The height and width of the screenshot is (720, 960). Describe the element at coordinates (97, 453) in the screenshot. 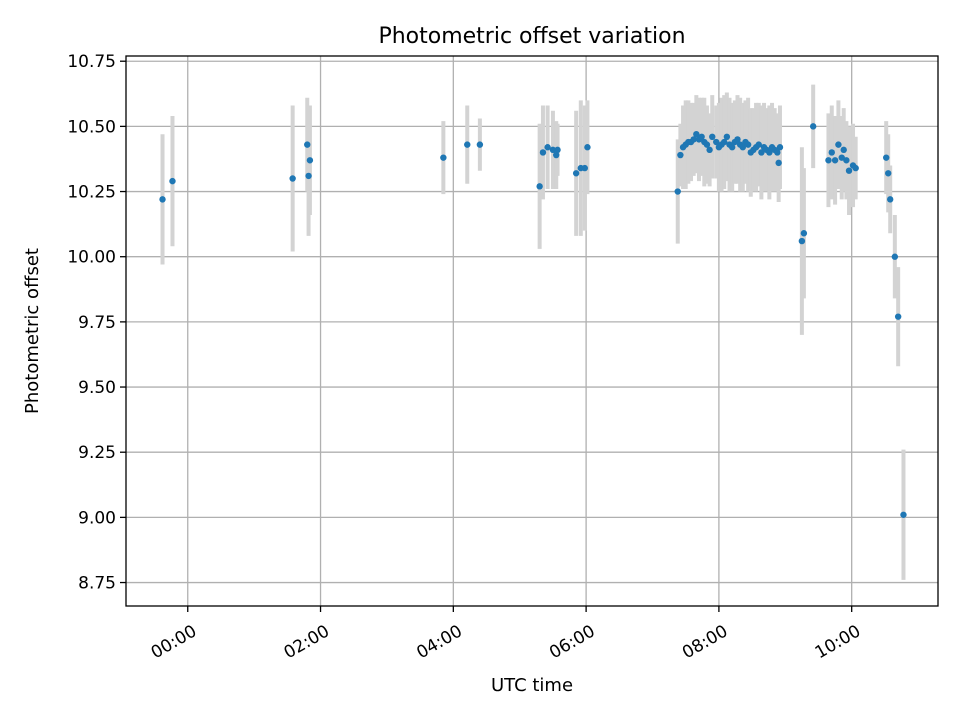

I see `y-tick-label: 9.25` at that location.